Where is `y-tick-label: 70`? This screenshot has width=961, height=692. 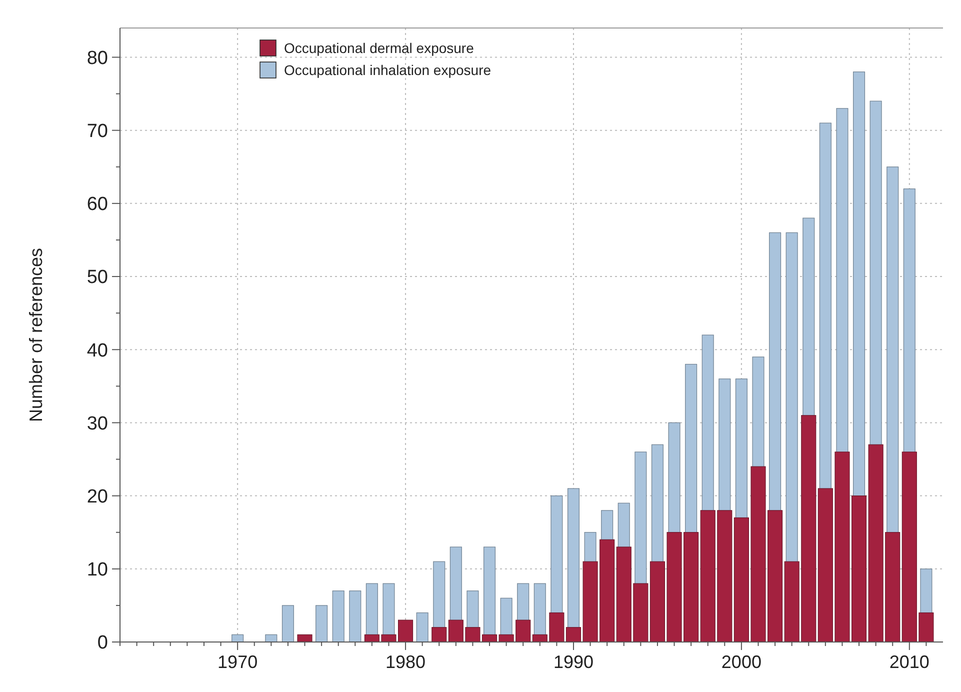
y-tick-label: 70 is located at coordinates (97, 131).